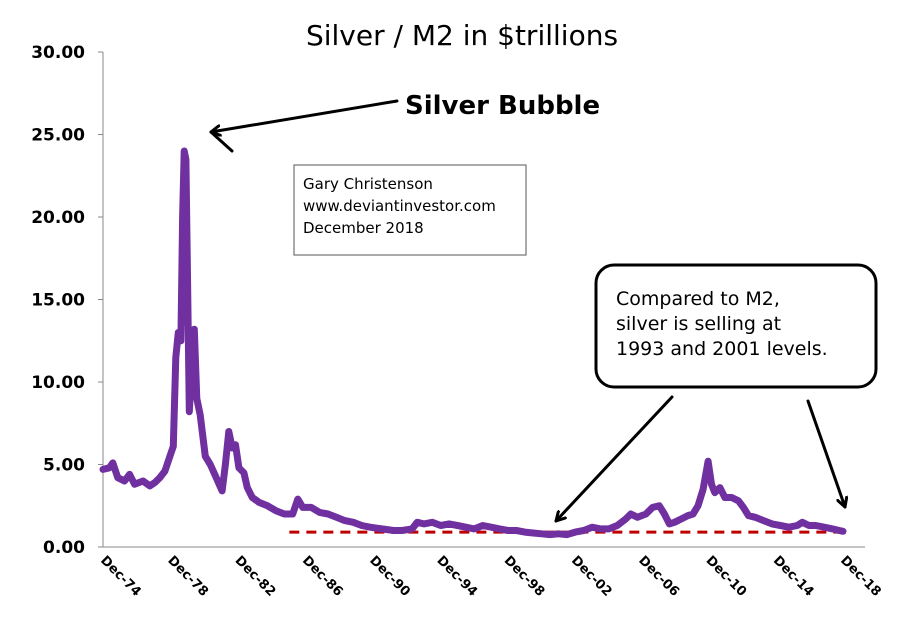  What do you see at coordinates (64, 548) in the screenshot?
I see `y-tick-label: 0.00` at bounding box center [64, 548].